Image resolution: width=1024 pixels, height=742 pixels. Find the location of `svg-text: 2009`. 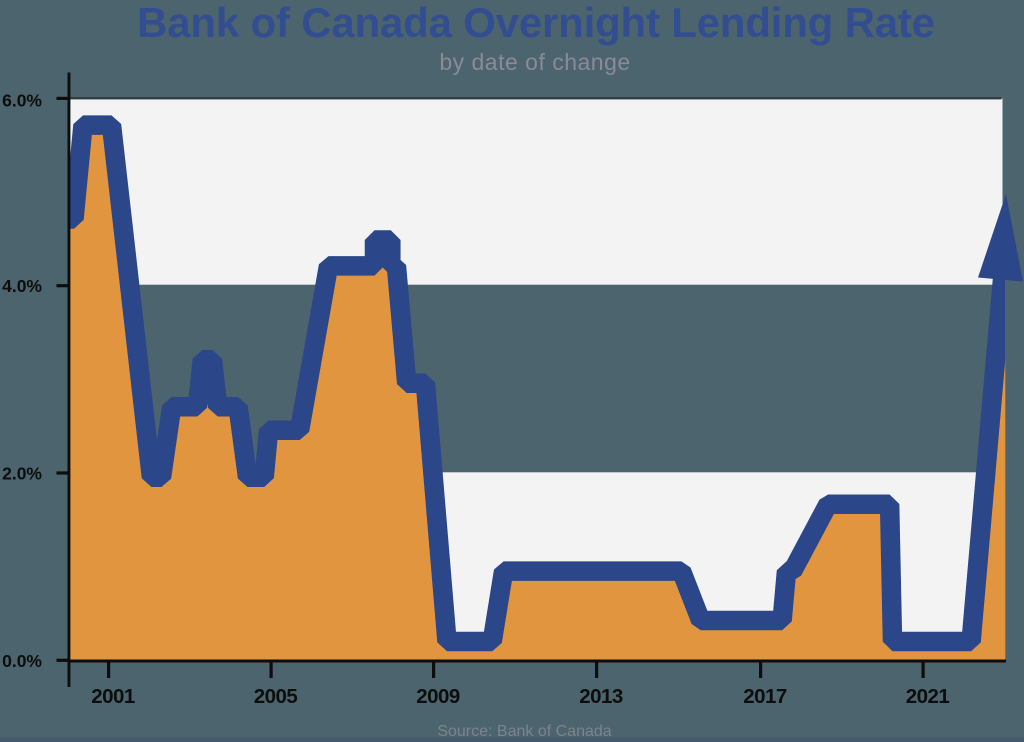

svg-text: 2009 is located at coordinates (438, 696).